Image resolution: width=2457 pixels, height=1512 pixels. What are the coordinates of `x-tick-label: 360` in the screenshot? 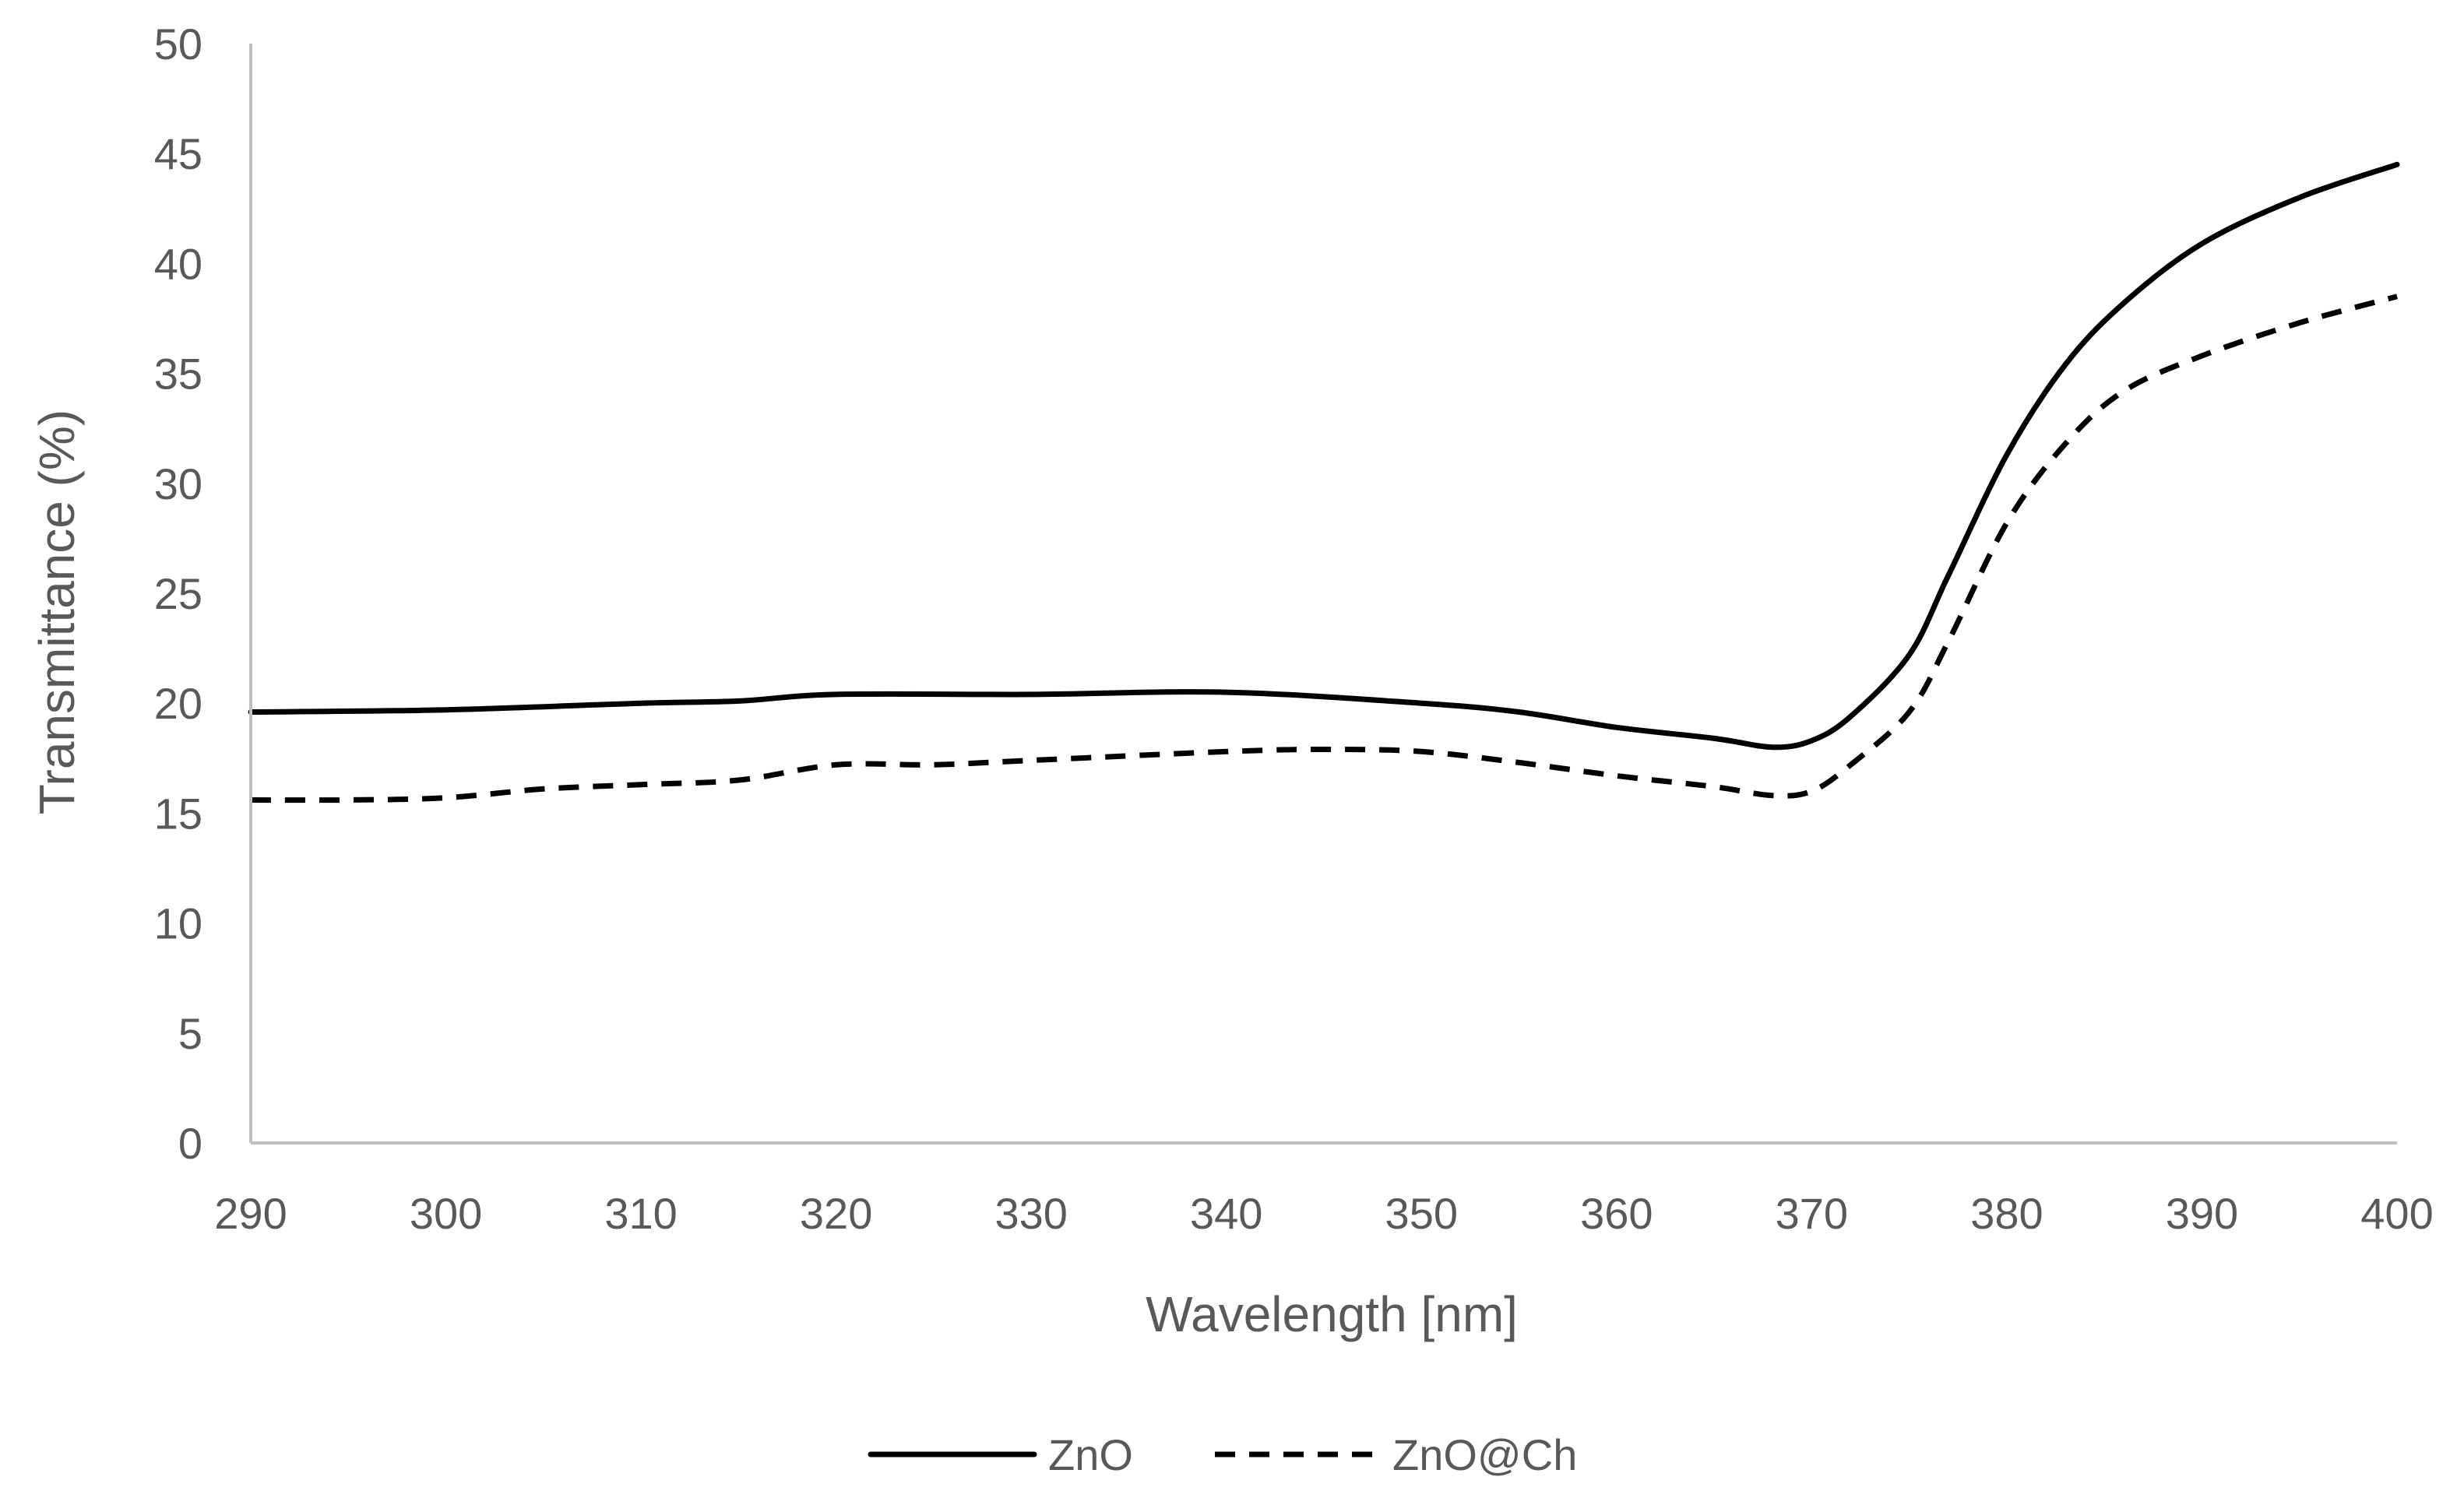 It's located at (1616, 1213).